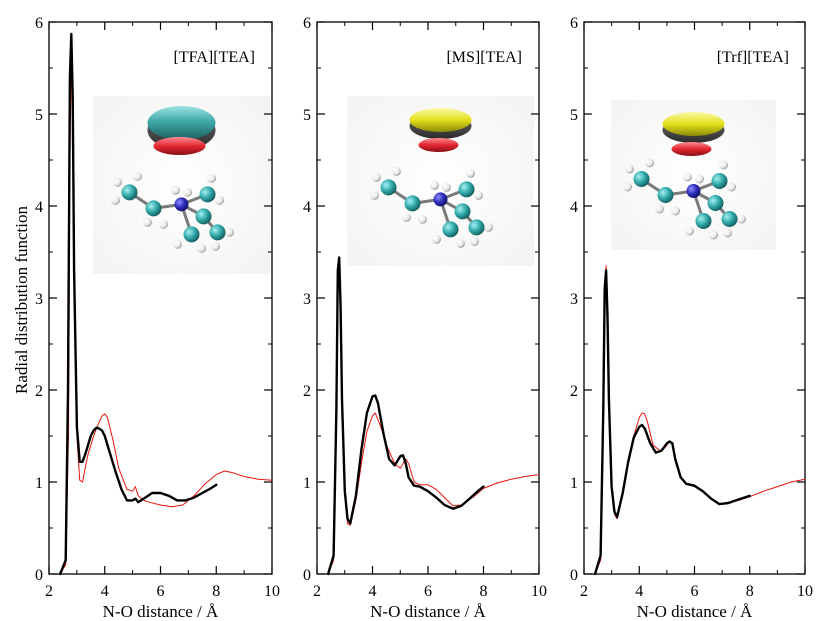 The height and width of the screenshot is (621, 816). I want to click on y-axis-title: Radial distribution function, so click(21, 300).